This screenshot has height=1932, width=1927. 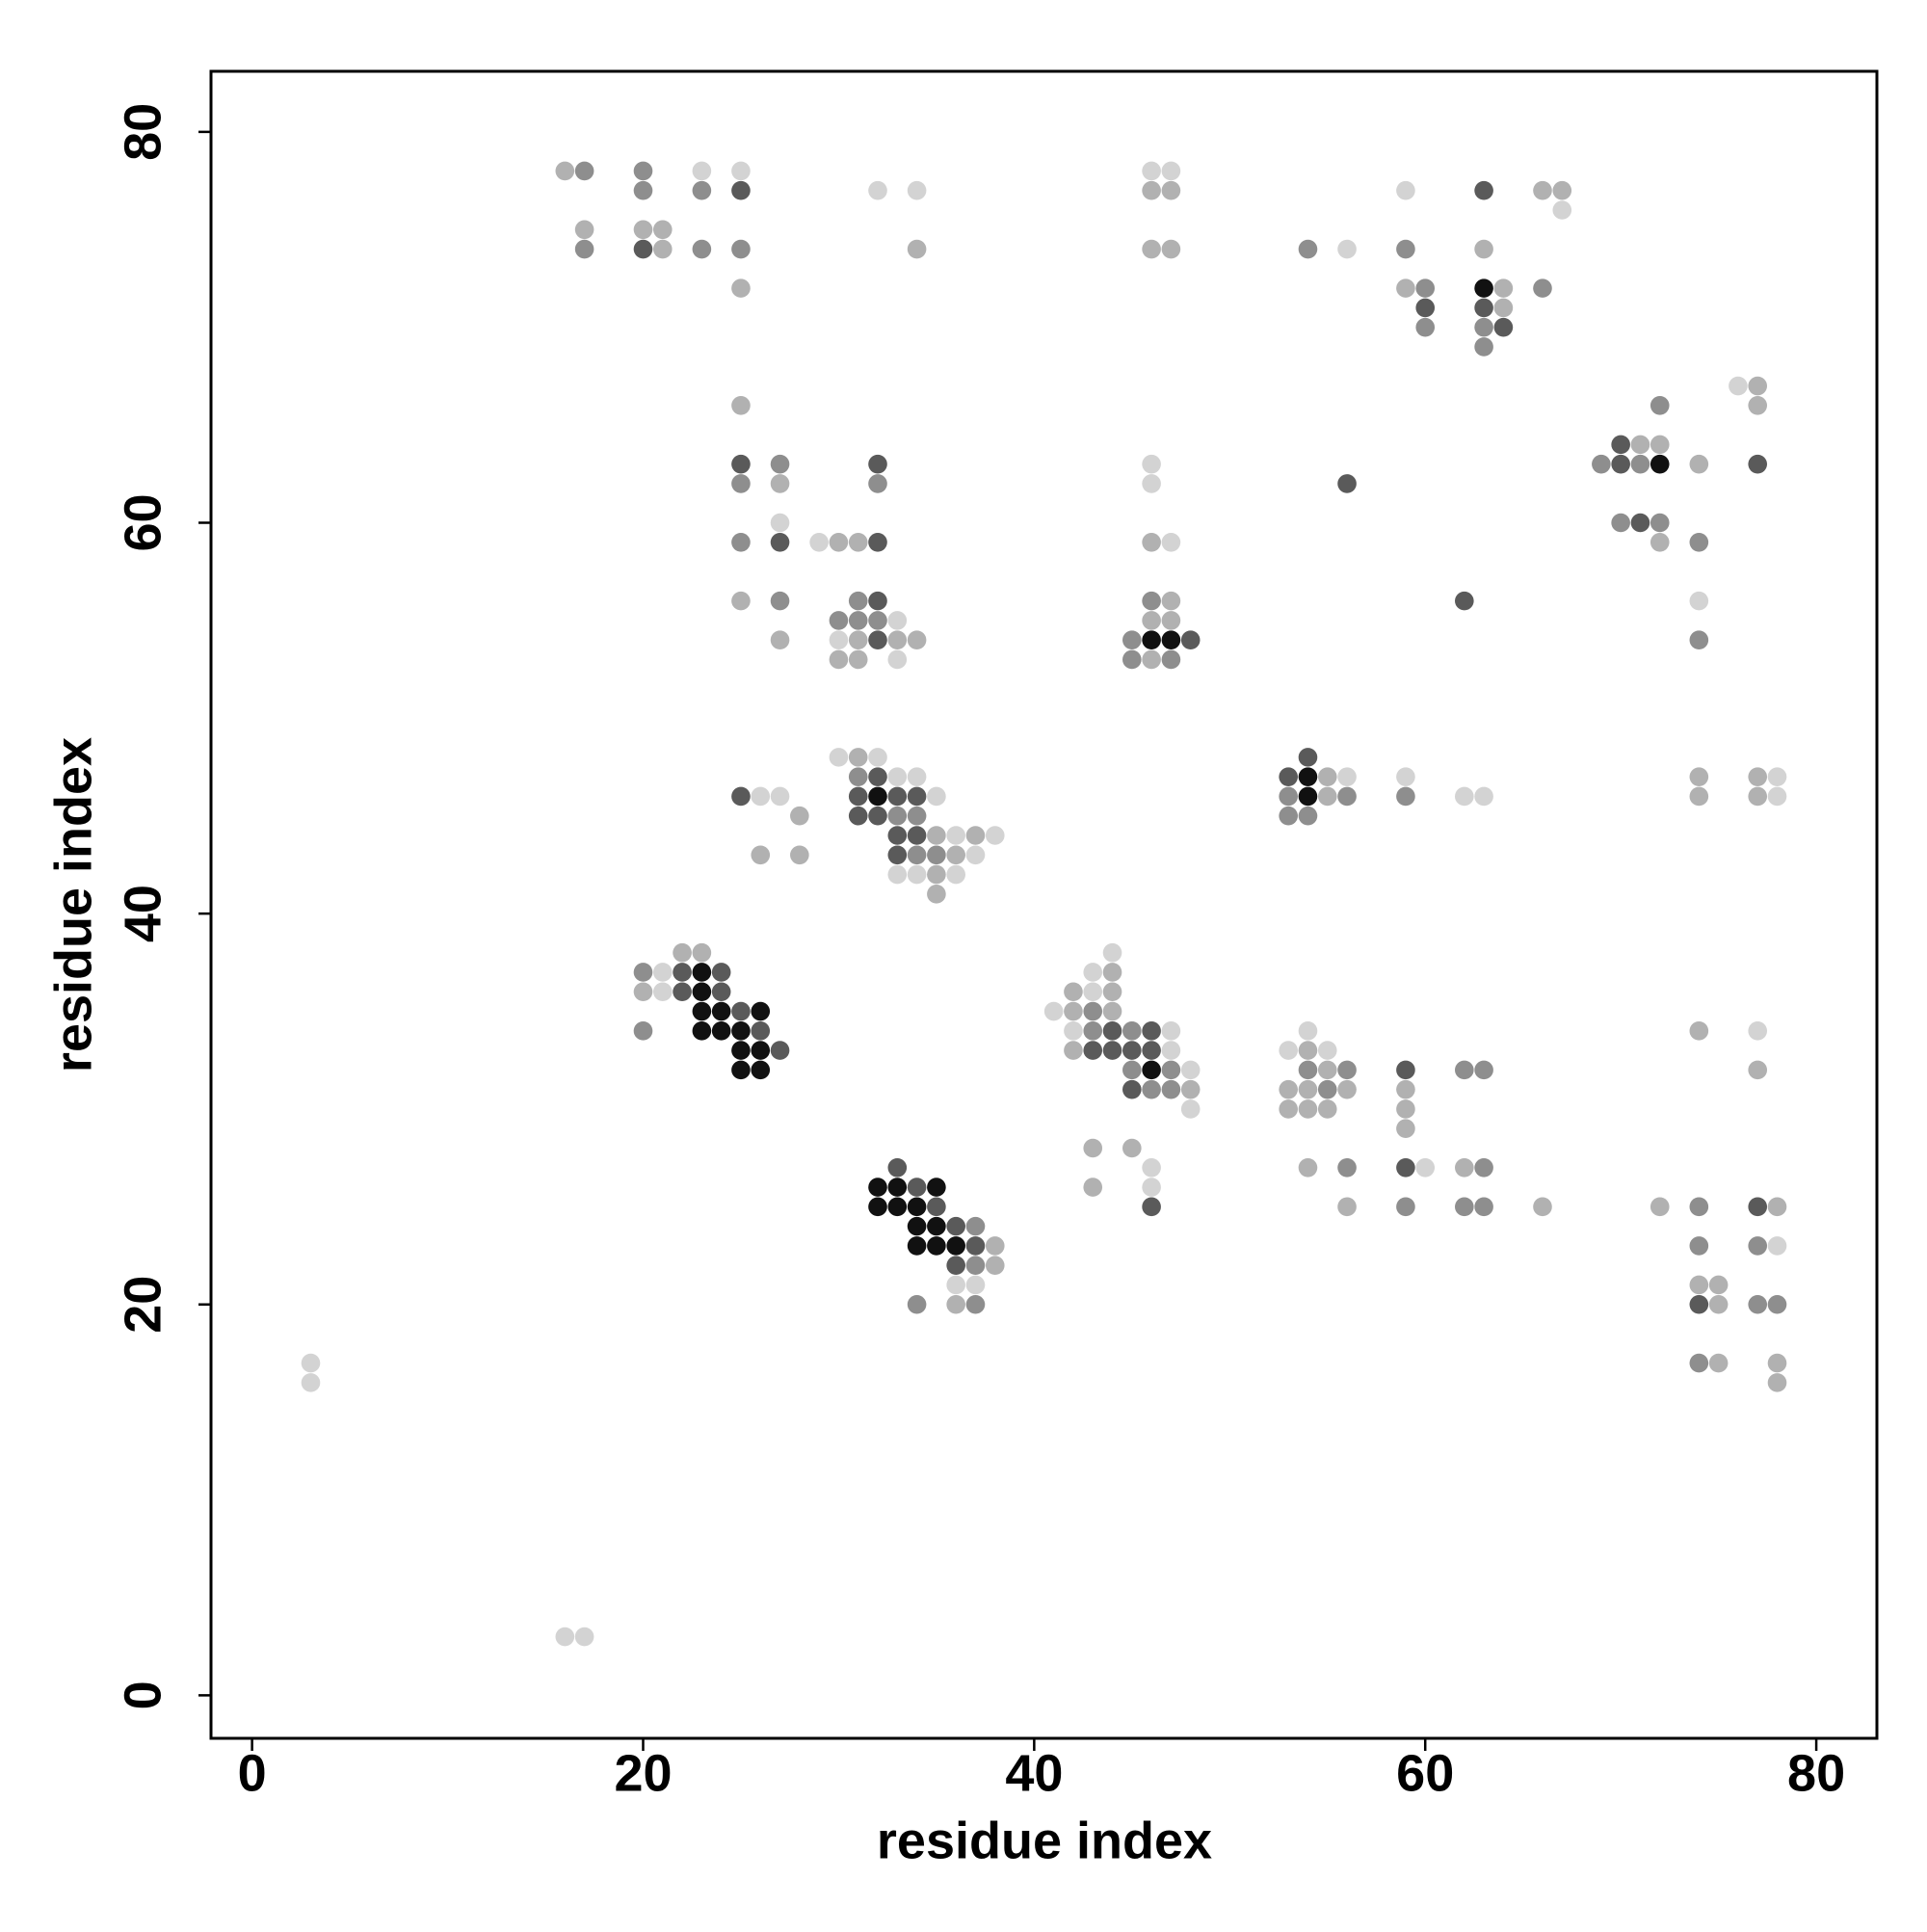 I want to click on y-tick-label: 60, so click(x=143, y=522).